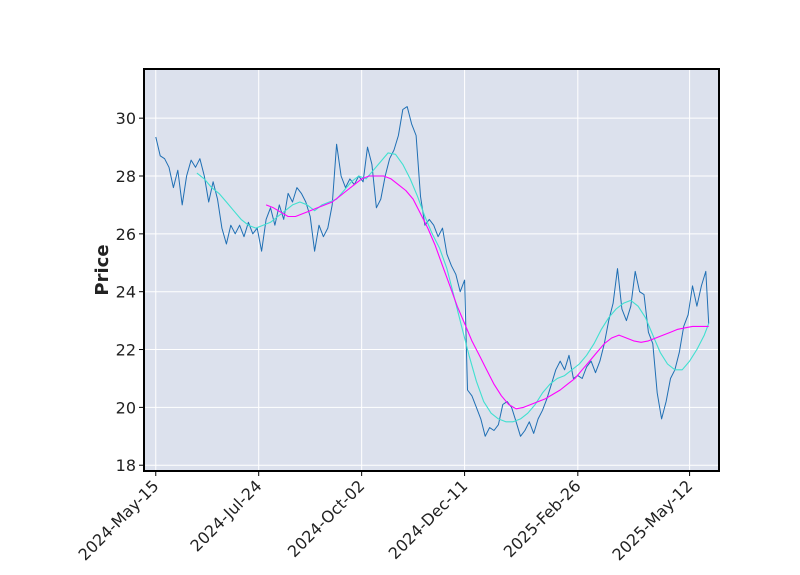  Describe the element at coordinates (126, 118) in the screenshot. I see `y-tick-label: 30` at that location.